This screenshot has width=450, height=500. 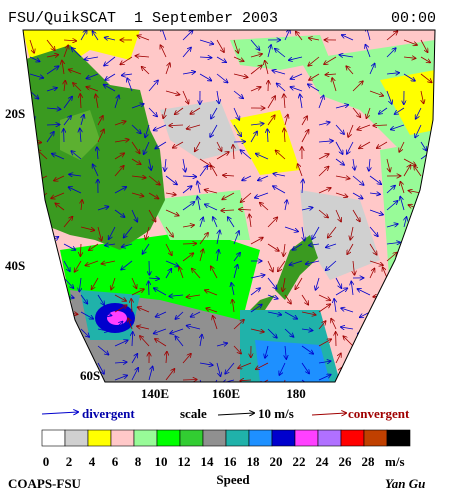 I want to click on lon-label: 140E, so click(x=155, y=393).